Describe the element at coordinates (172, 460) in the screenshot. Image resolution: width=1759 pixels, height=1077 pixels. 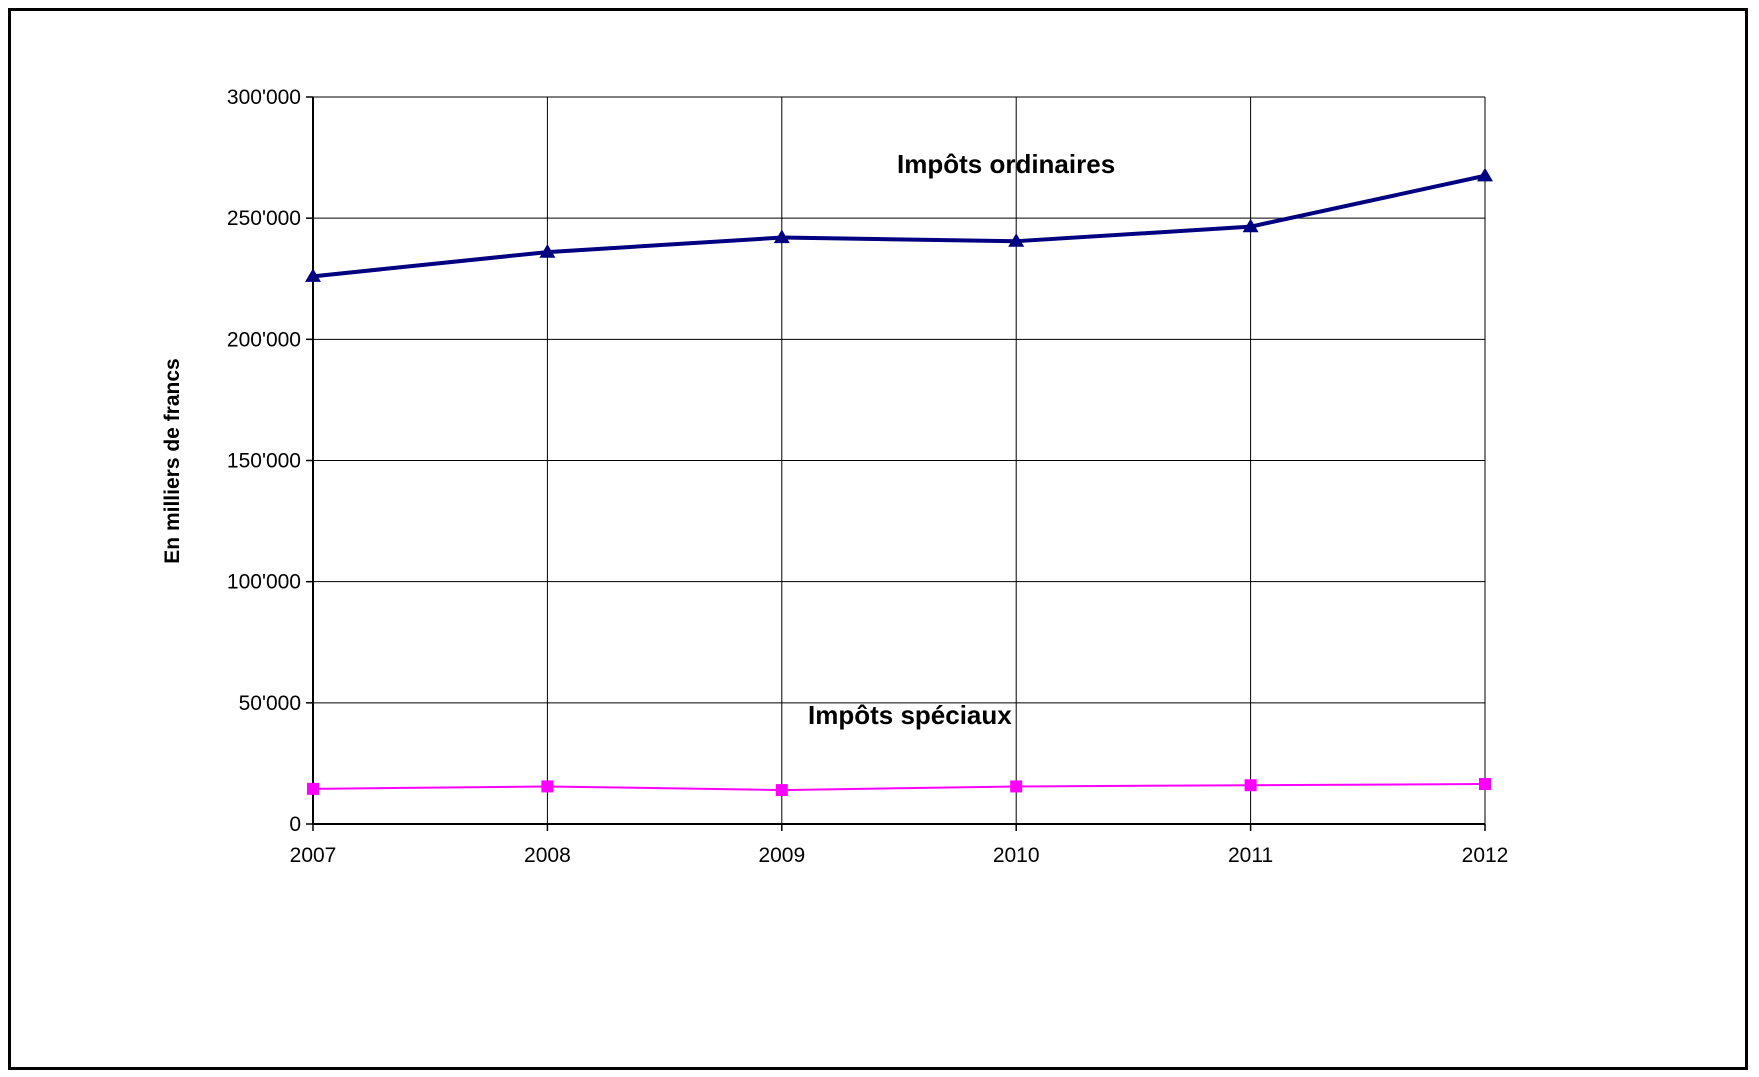
I see `y-axis-title: En milliers de francs` at that location.